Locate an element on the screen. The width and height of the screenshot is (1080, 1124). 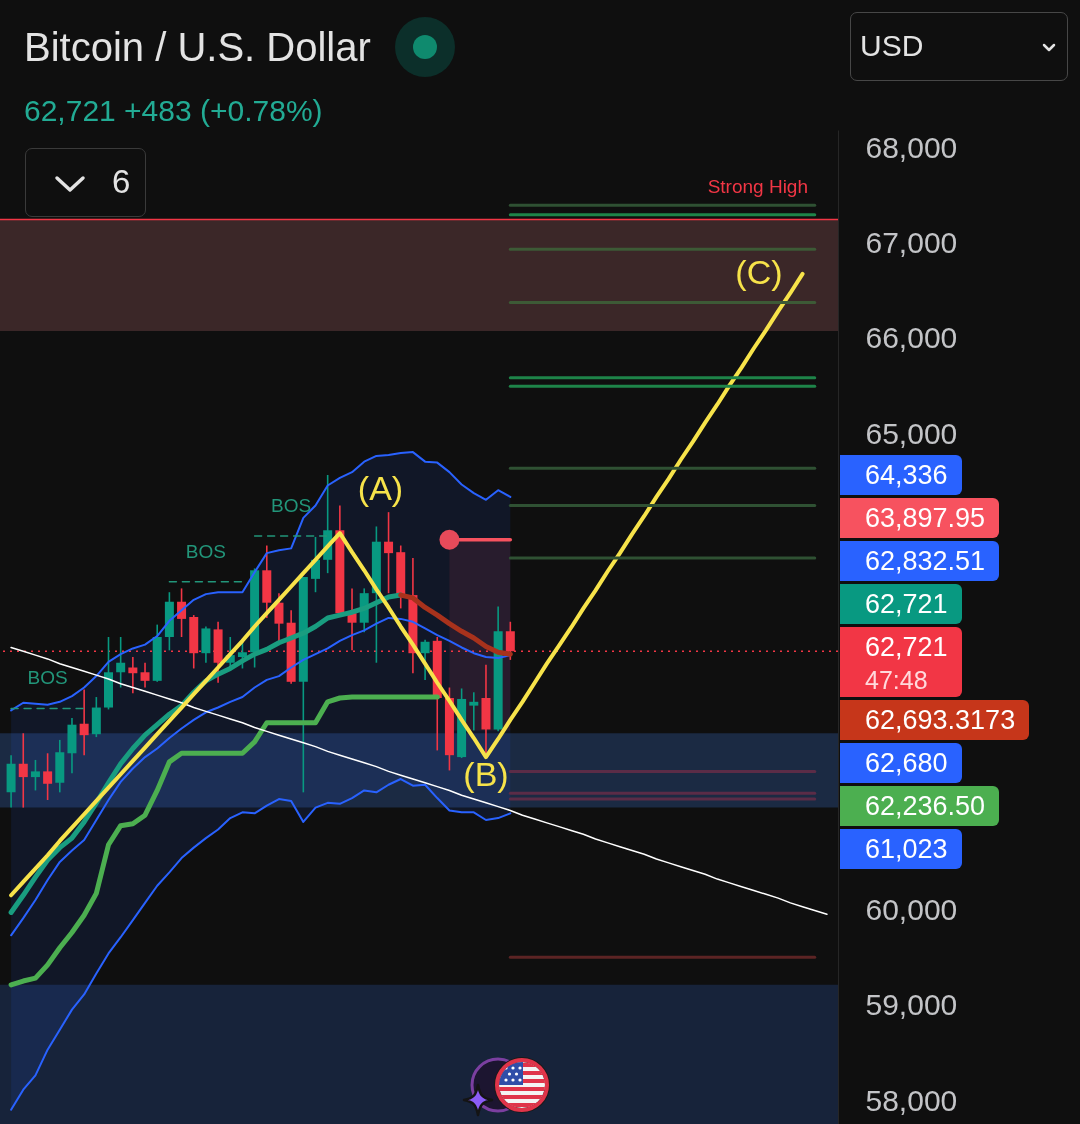
text: 64,336 is located at coordinates (906, 475).